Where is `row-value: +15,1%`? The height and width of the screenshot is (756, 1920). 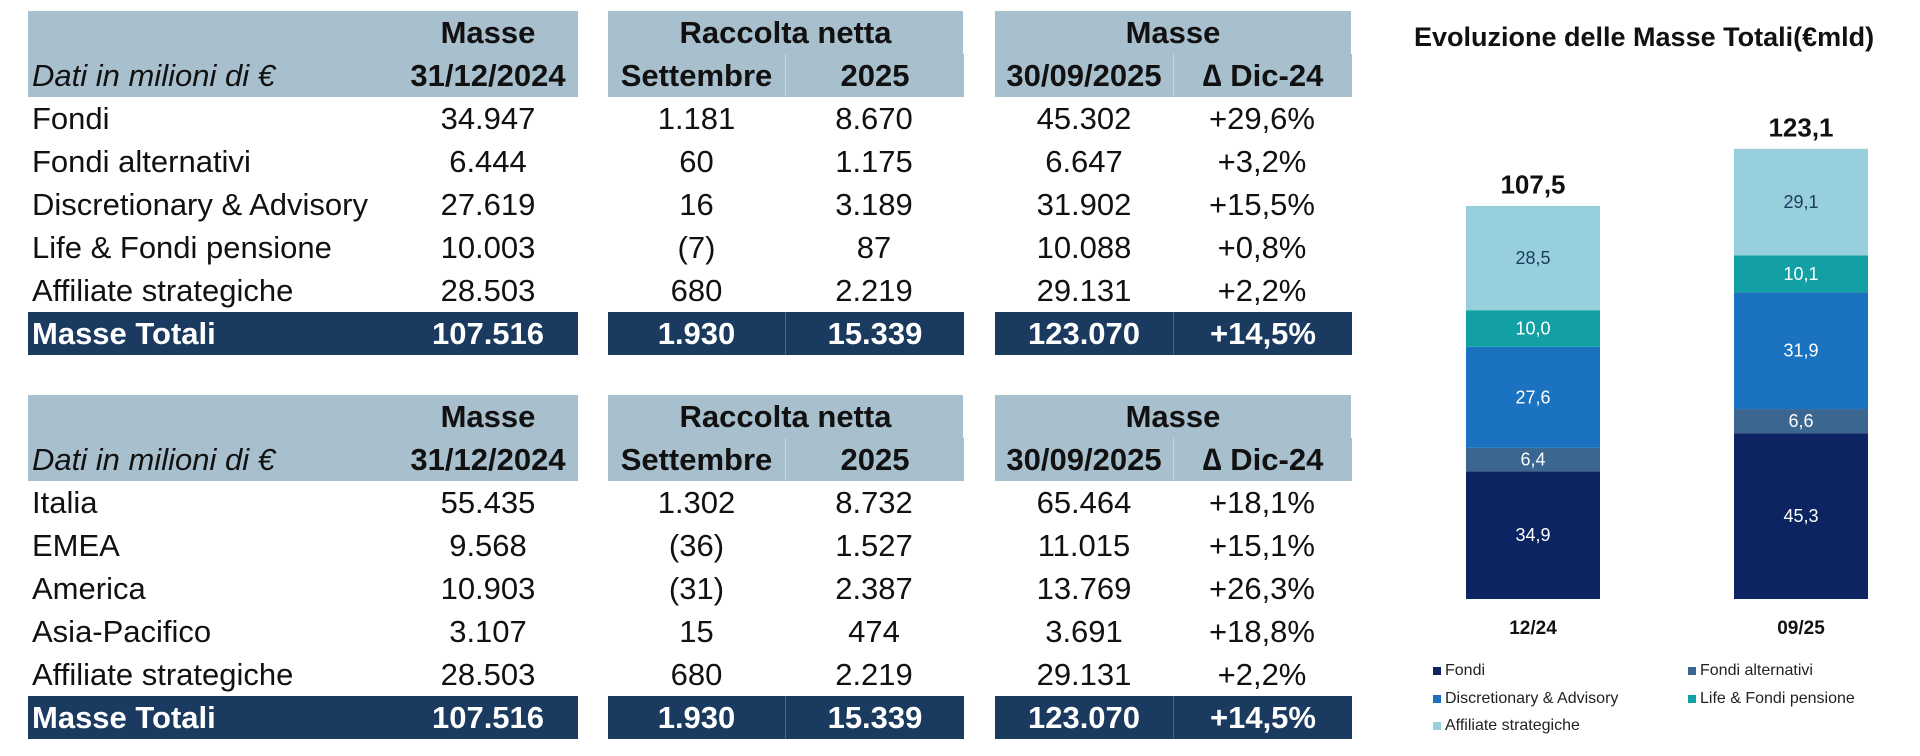 row-value: +15,1% is located at coordinates (1261, 545).